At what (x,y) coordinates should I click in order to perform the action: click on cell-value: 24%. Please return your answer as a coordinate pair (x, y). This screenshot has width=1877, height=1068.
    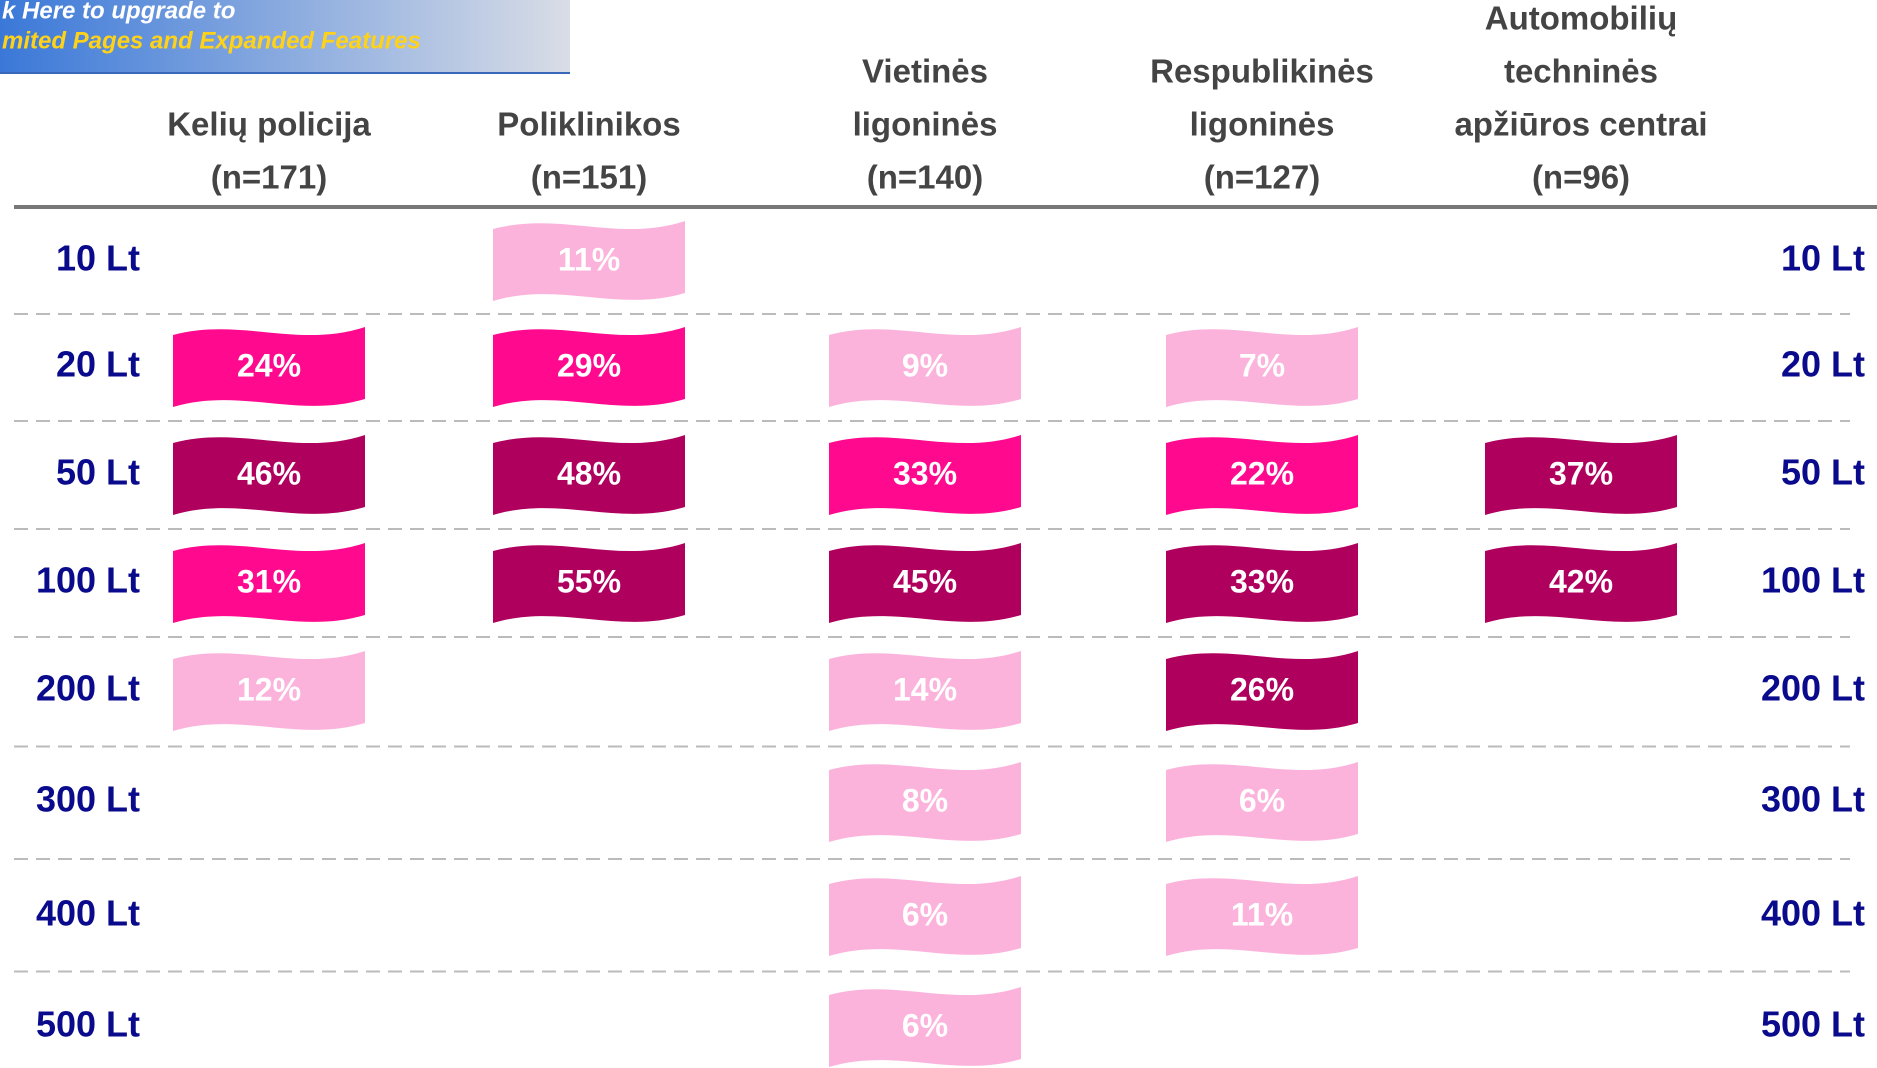
    Looking at the image, I should click on (269, 365).